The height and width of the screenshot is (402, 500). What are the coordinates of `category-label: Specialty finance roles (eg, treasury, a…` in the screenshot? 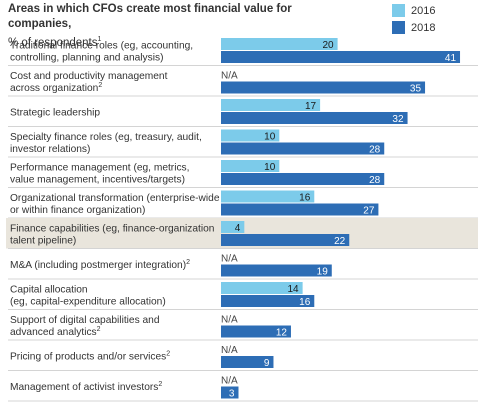 It's located at (106, 137).